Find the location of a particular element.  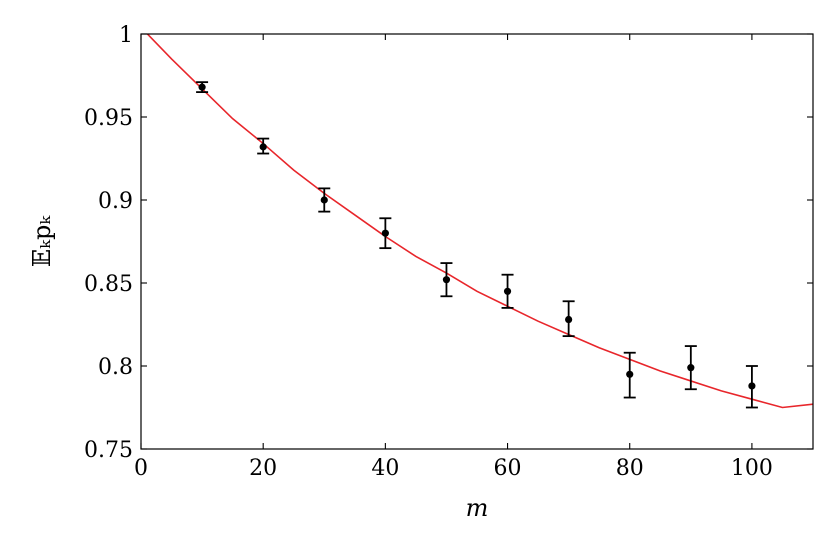

y-axis-label: 𝔼ₖpₖ is located at coordinates (42, 241).